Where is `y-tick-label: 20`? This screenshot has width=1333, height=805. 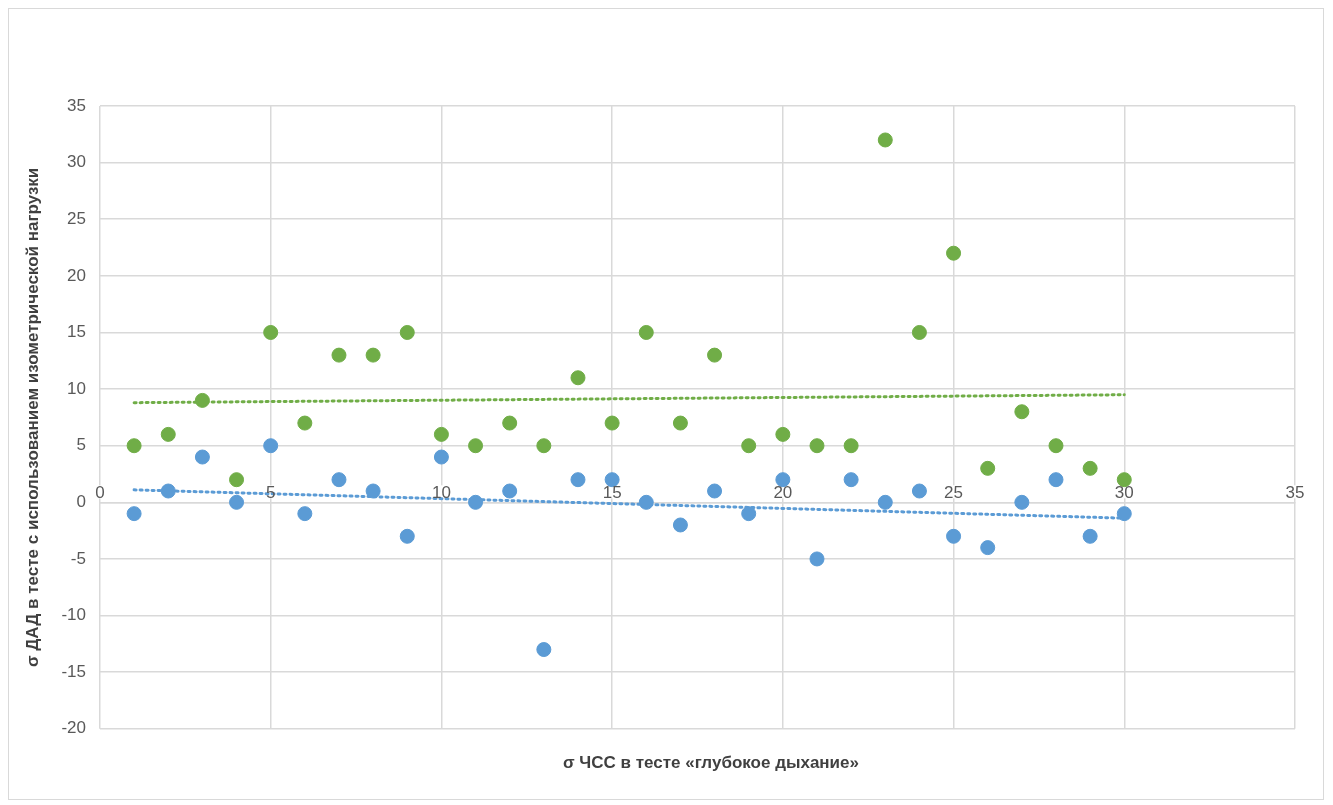 y-tick-label: 20 is located at coordinates (76, 275).